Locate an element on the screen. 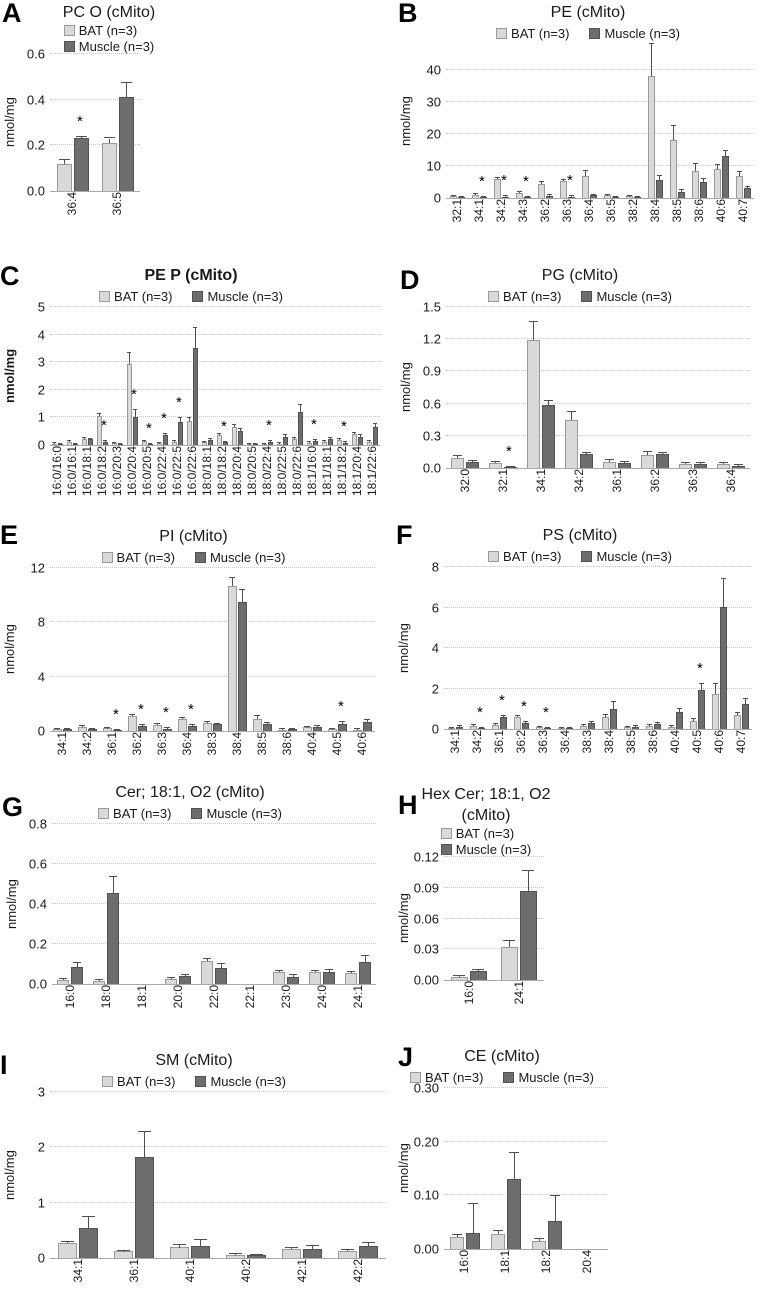 This screenshot has height=1293, width=773. x-tick-cell: 36:3 is located at coordinates (567, 225).